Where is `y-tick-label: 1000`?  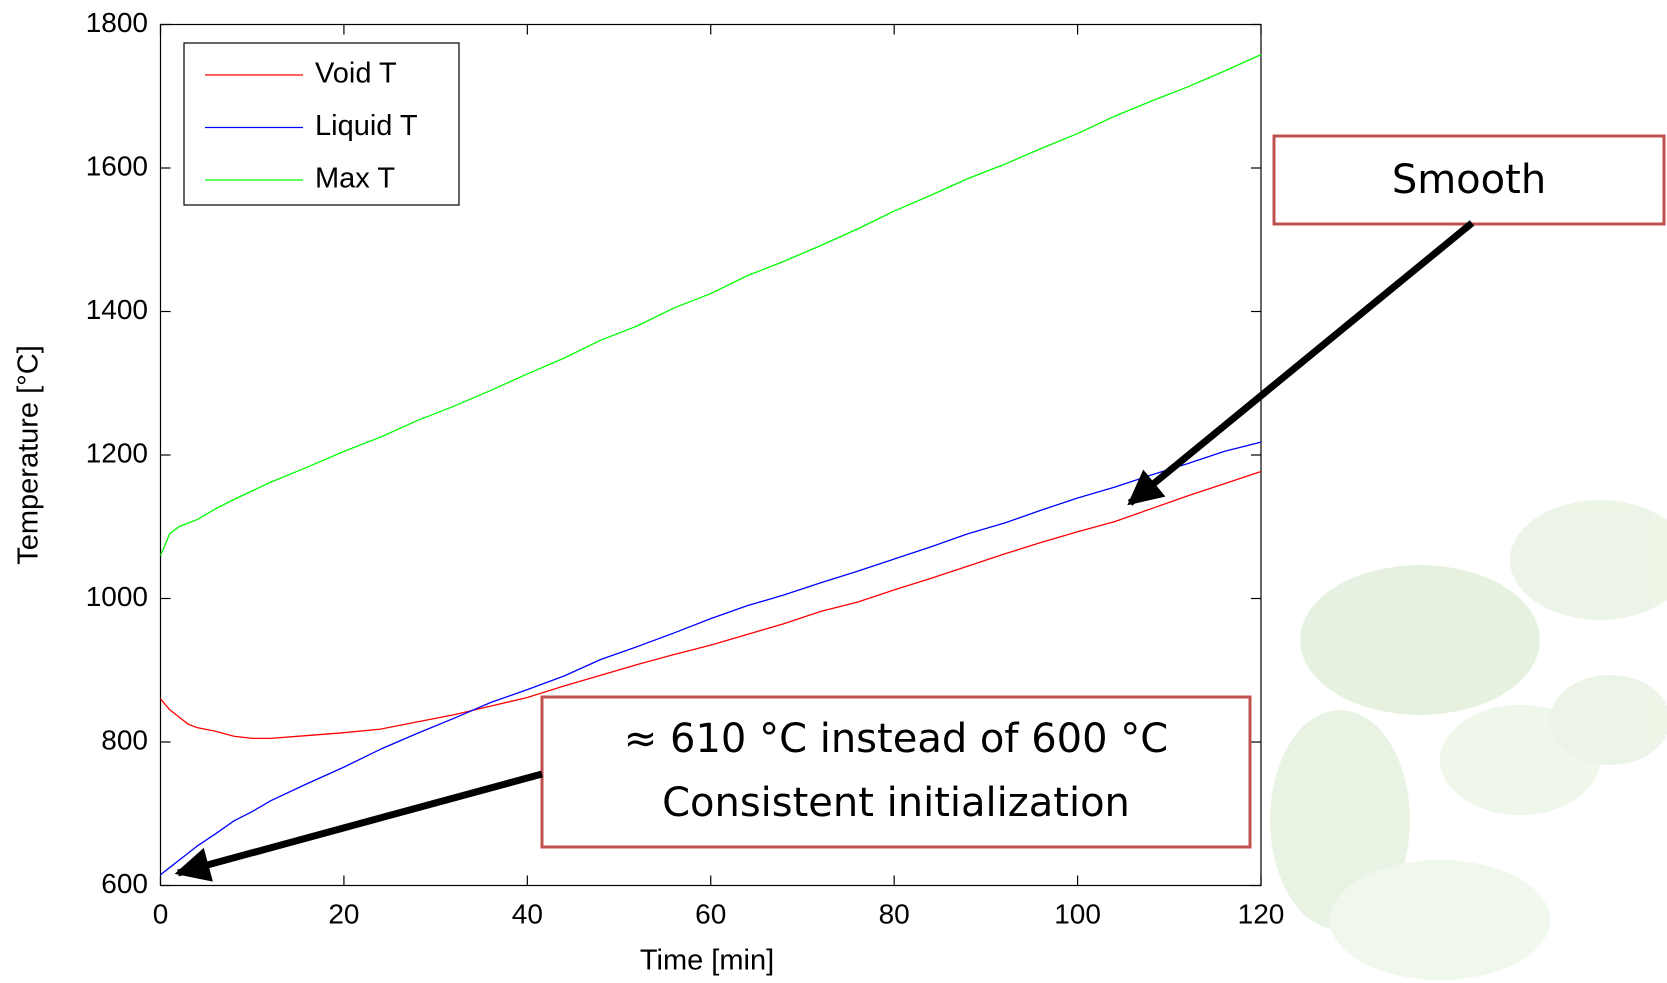 y-tick-label: 1000 is located at coordinates (117, 596).